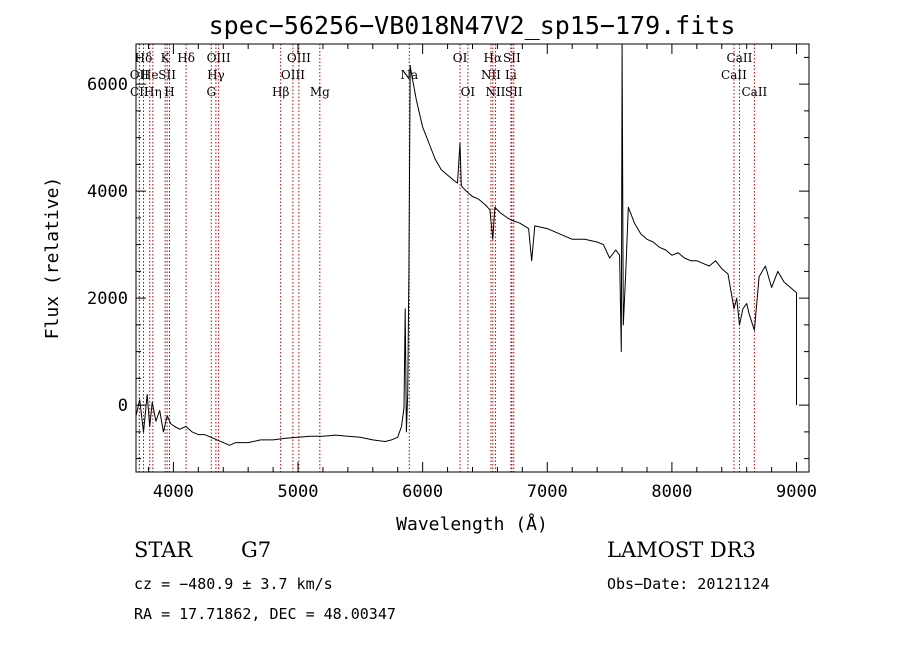 The height and width of the screenshot is (649, 900). I want to click on x-axis-label: Wavelength (Å), so click(472, 524).